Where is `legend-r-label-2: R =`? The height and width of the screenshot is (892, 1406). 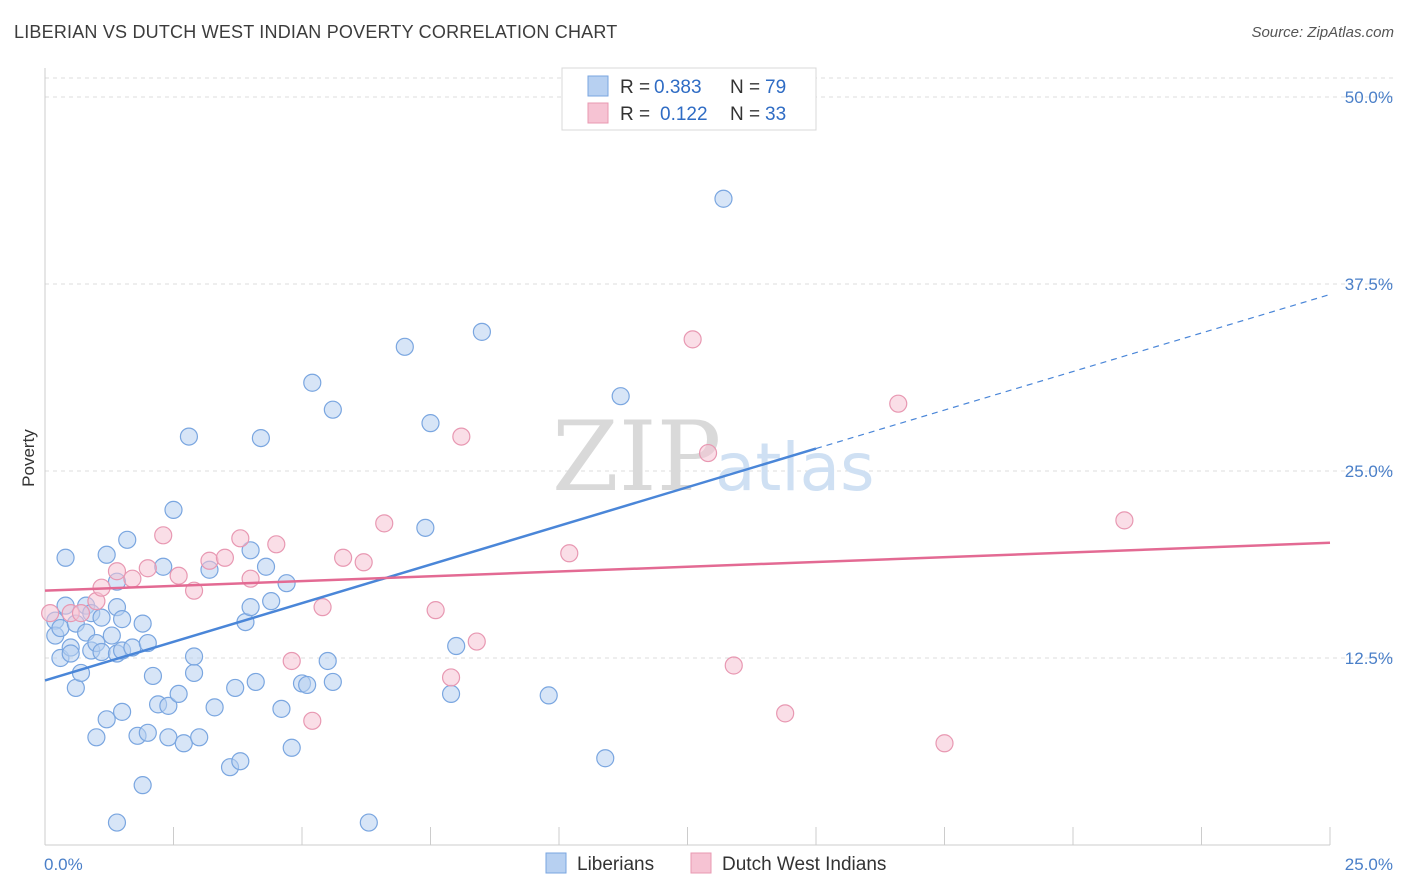
legend-r-label-2: R = is located at coordinates (635, 114).